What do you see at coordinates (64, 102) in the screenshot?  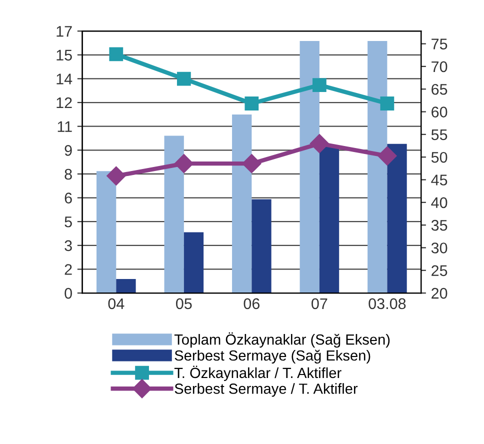 I see `y-tick-label: 12` at bounding box center [64, 102].